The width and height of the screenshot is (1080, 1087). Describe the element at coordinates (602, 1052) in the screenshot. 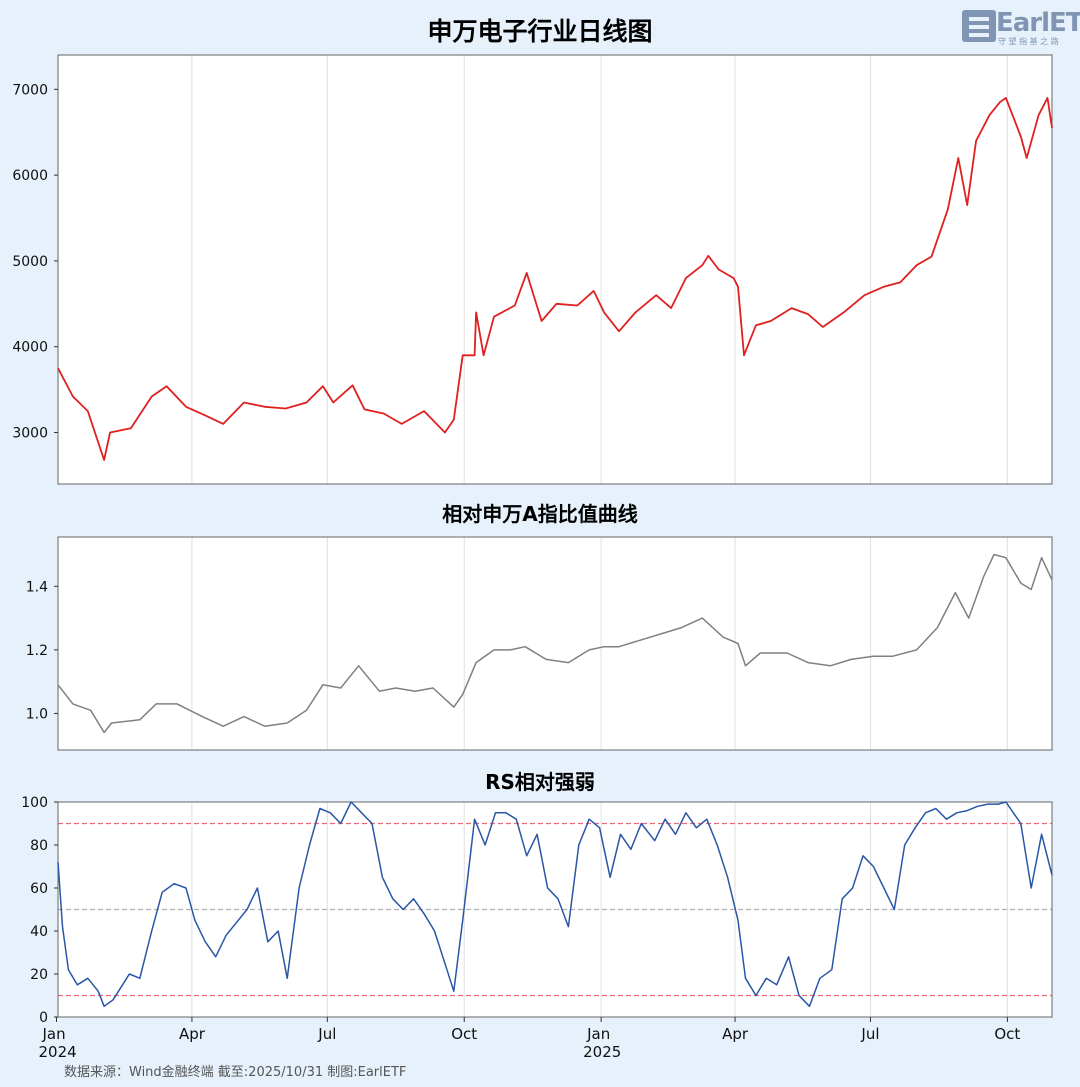

I see `xtick-year-label: 2025` at that location.